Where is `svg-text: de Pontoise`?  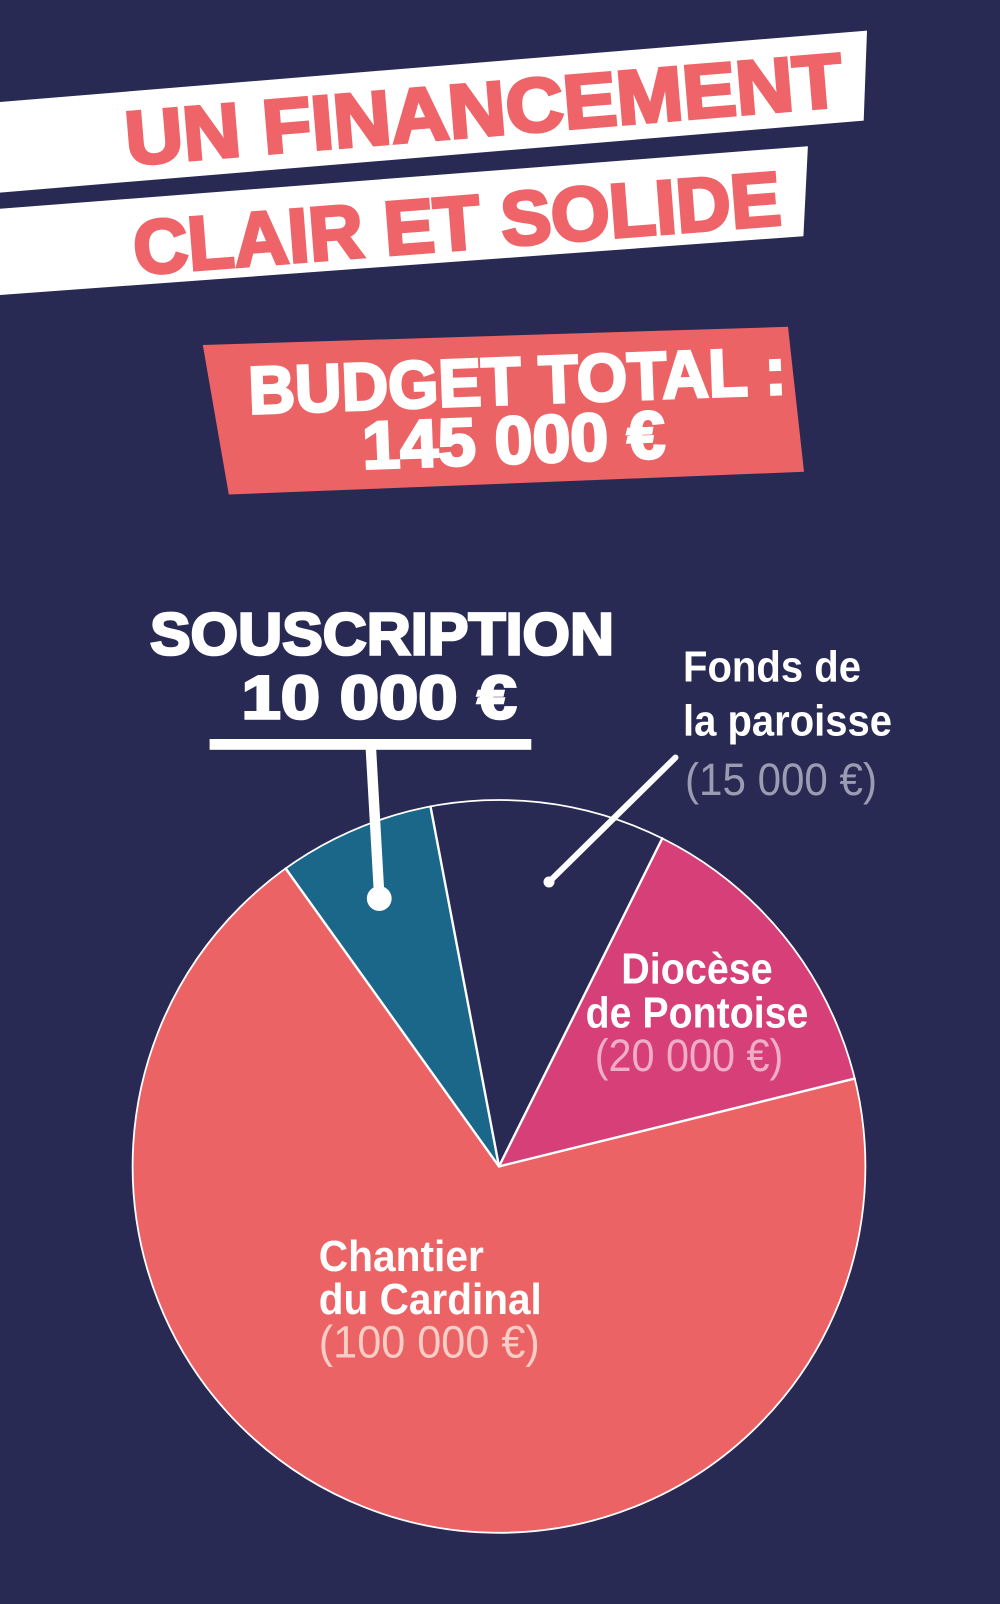
svg-text: de Pontoise is located at coordinates (697, 1013).